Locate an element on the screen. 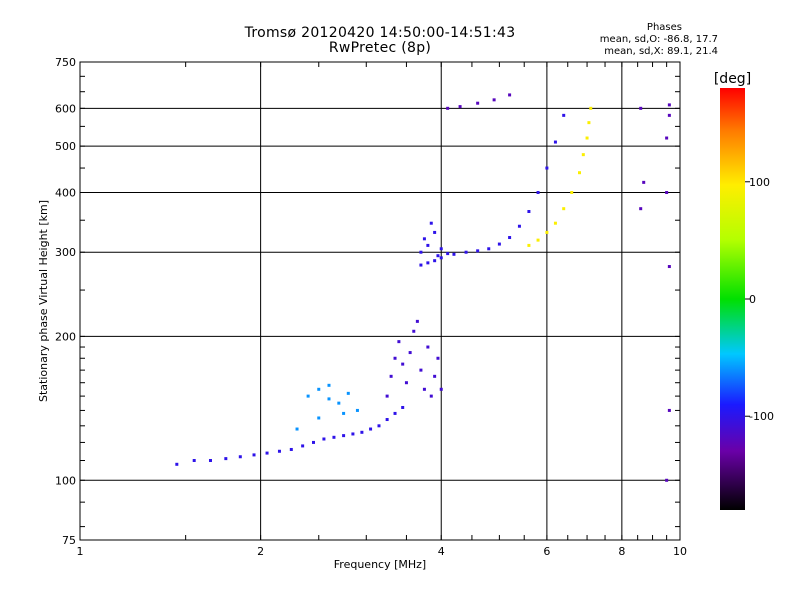  colorbar-tick-label: -100 is located at coordinates (761, 416).